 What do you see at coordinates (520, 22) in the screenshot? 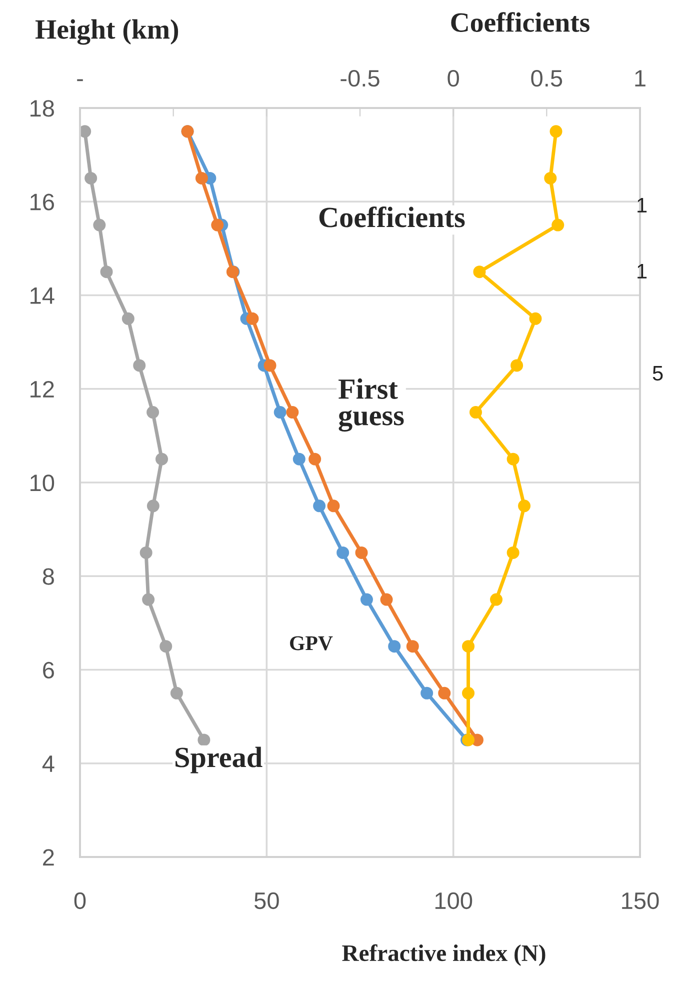
I see `x2-axis-title: Coefficients` at bounding box center [520, 22].